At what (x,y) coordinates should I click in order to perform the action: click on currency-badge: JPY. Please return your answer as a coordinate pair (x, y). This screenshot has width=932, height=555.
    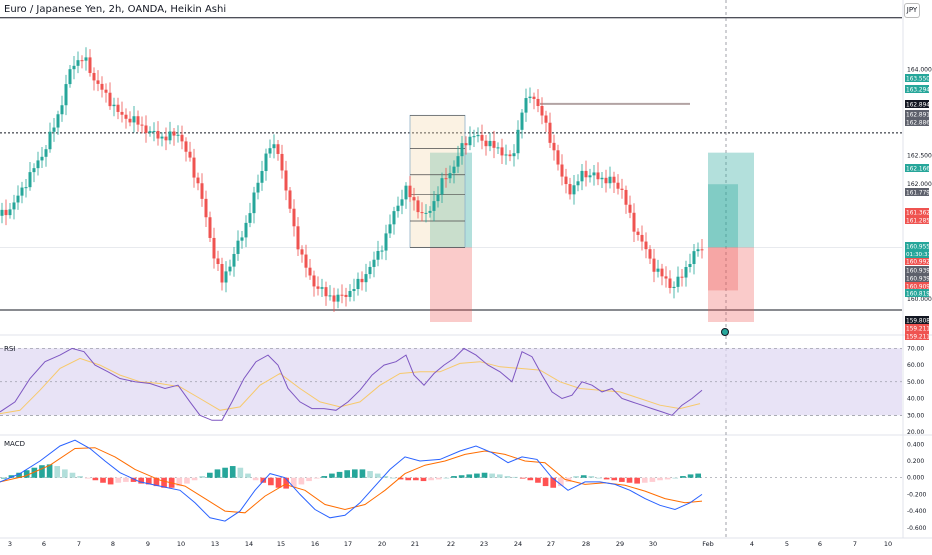
    Looking at the image, I should click on (912, 10).